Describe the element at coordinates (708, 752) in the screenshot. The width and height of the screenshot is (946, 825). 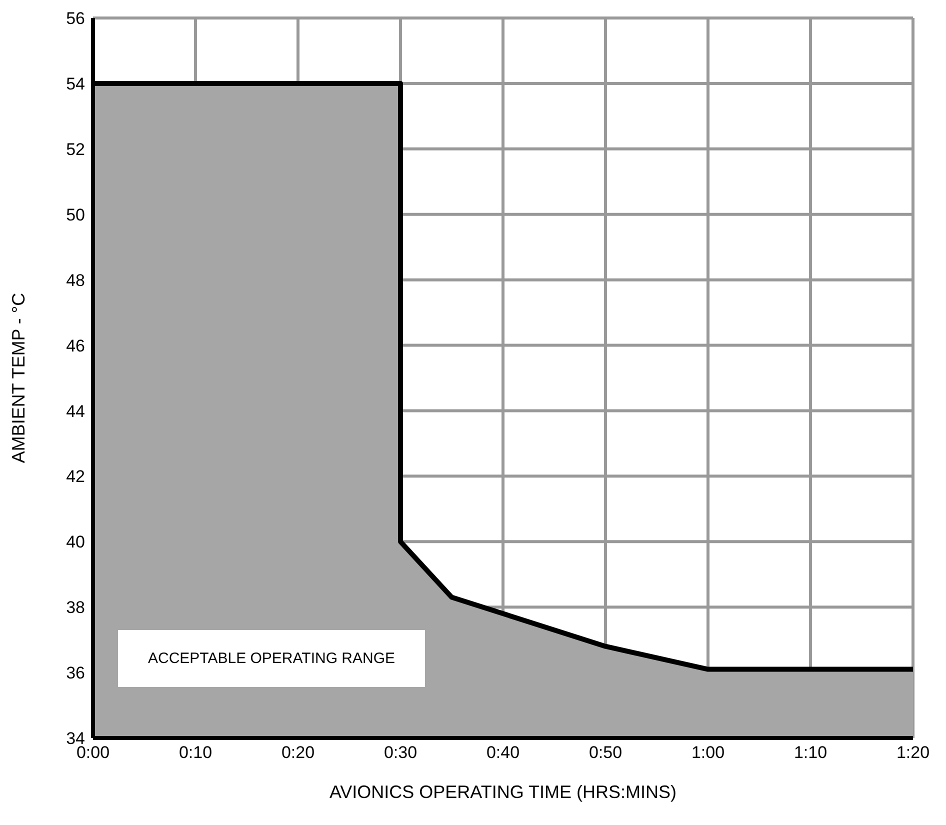
I see `x-tick-label: 1:00` at that location.